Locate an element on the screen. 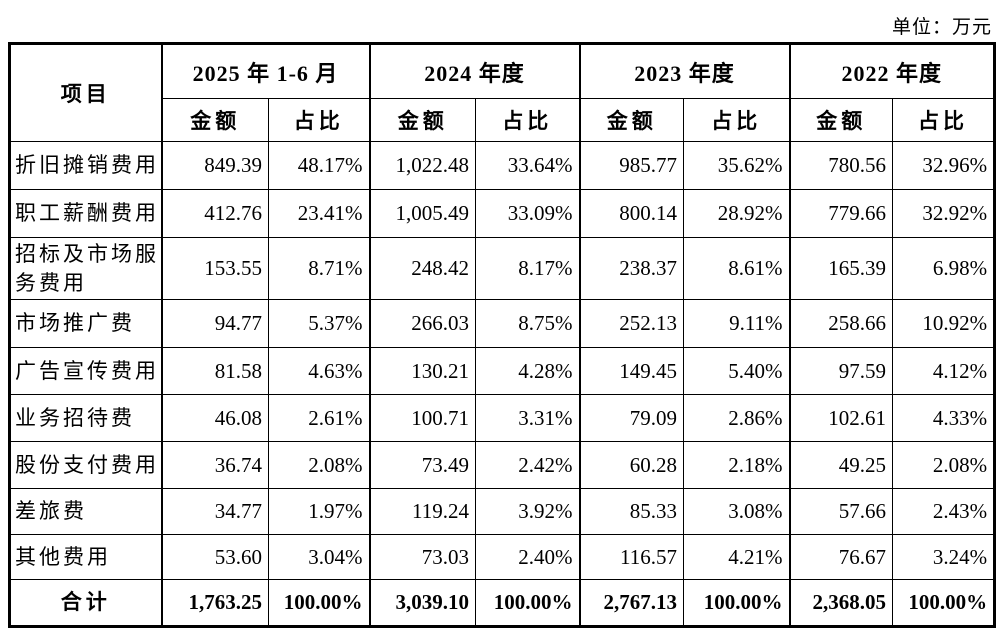 This screenshot has width=1001, height=632. col-header-amount-2025: 金额 is located at coordinates (214, 120).